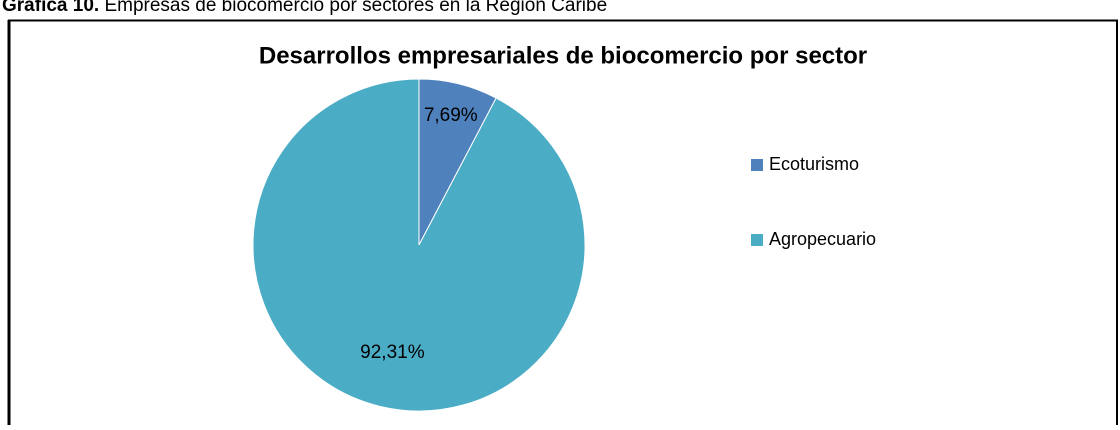 Image resolution: width=1120 pixels, height=430 pixels. Describe the element at coordinates (451, 115) in the screenshot. I see `data-label: 7,69%` at that location.